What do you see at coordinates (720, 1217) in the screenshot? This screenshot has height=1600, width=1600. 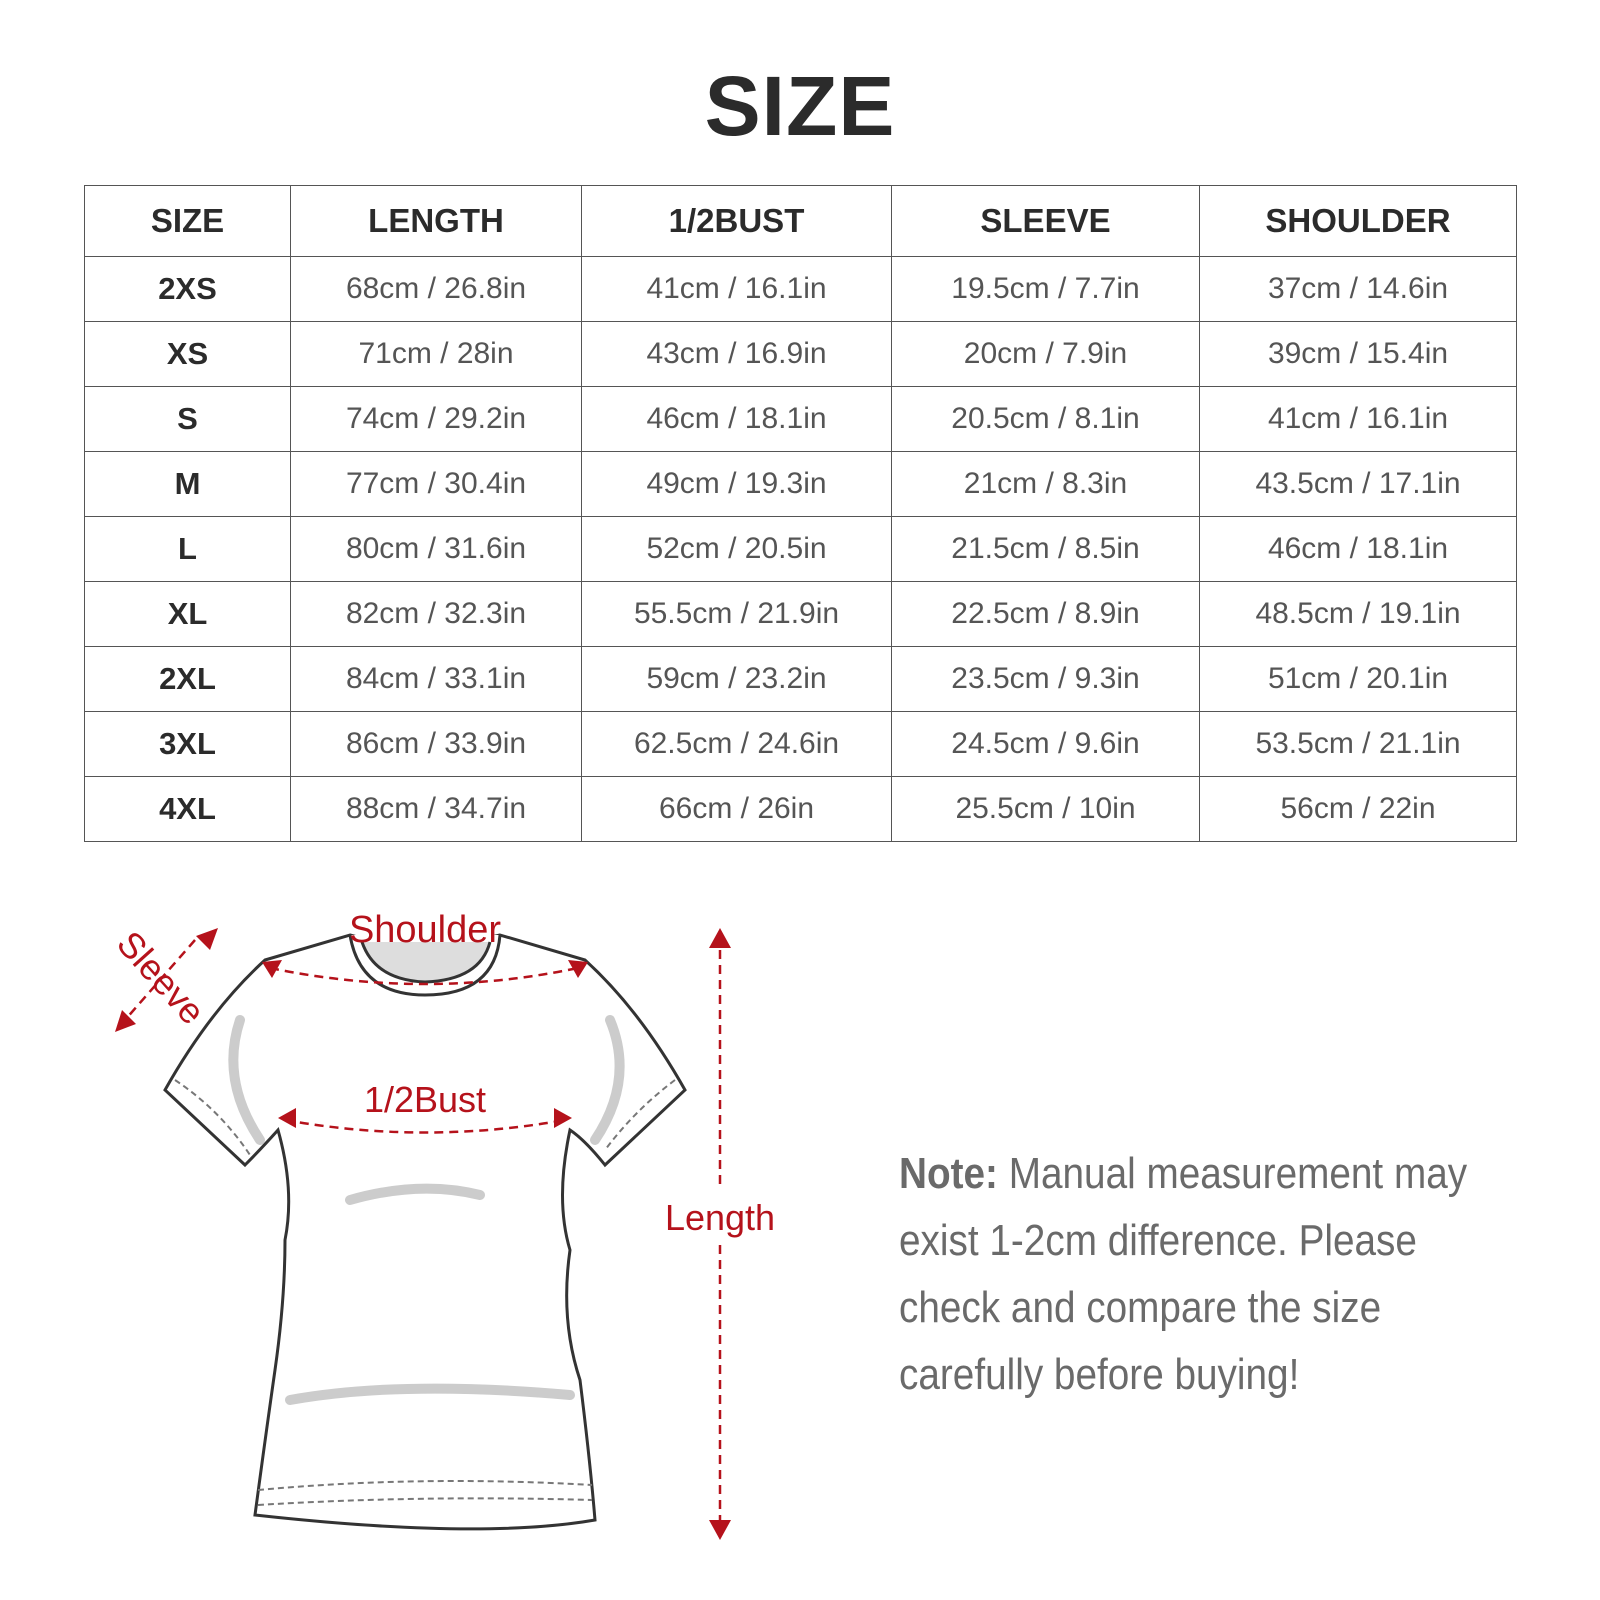 I see `length-label: Length` at bounding box center [720, 1217].